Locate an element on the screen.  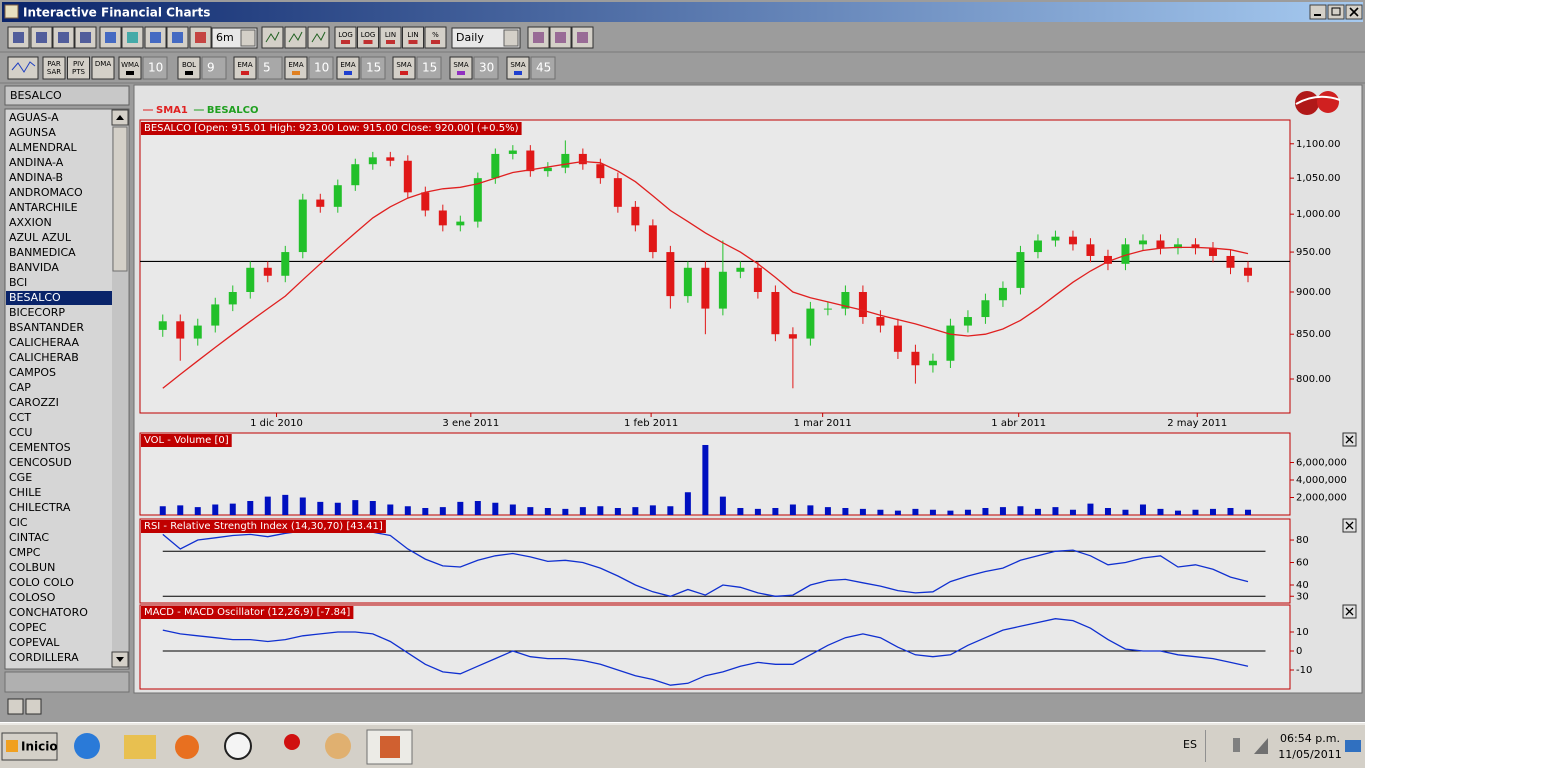
explorer-icon is located at coordinates (140, 747).